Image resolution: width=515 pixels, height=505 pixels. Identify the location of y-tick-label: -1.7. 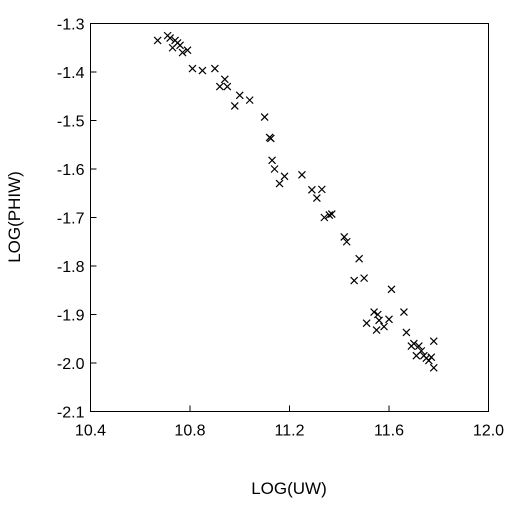
(71, 219).